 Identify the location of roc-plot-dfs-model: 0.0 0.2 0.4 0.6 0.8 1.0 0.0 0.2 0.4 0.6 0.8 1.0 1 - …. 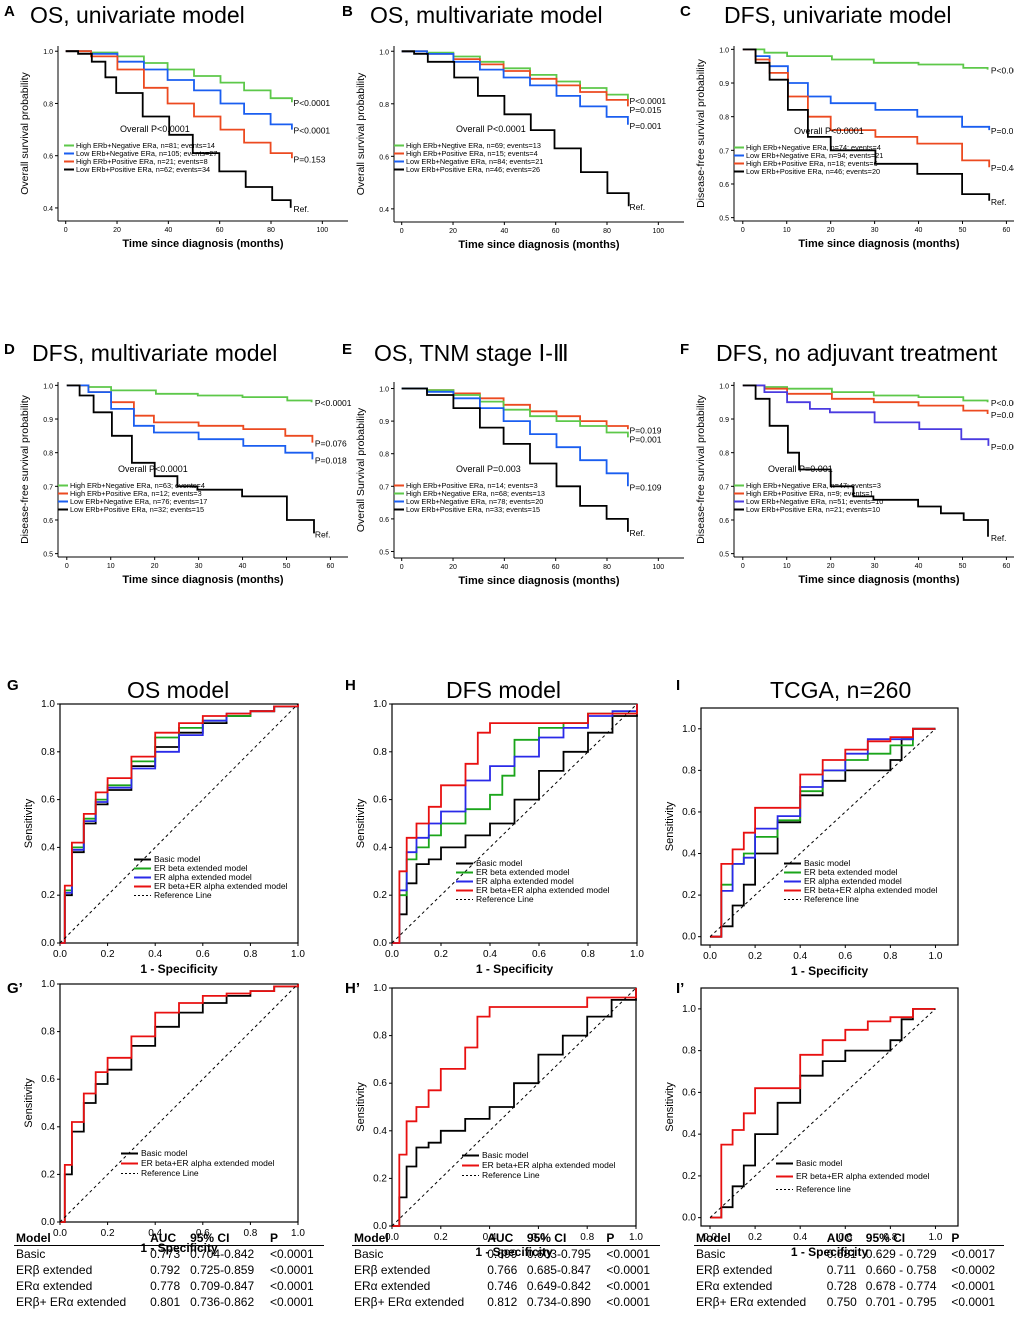
(499, 837).